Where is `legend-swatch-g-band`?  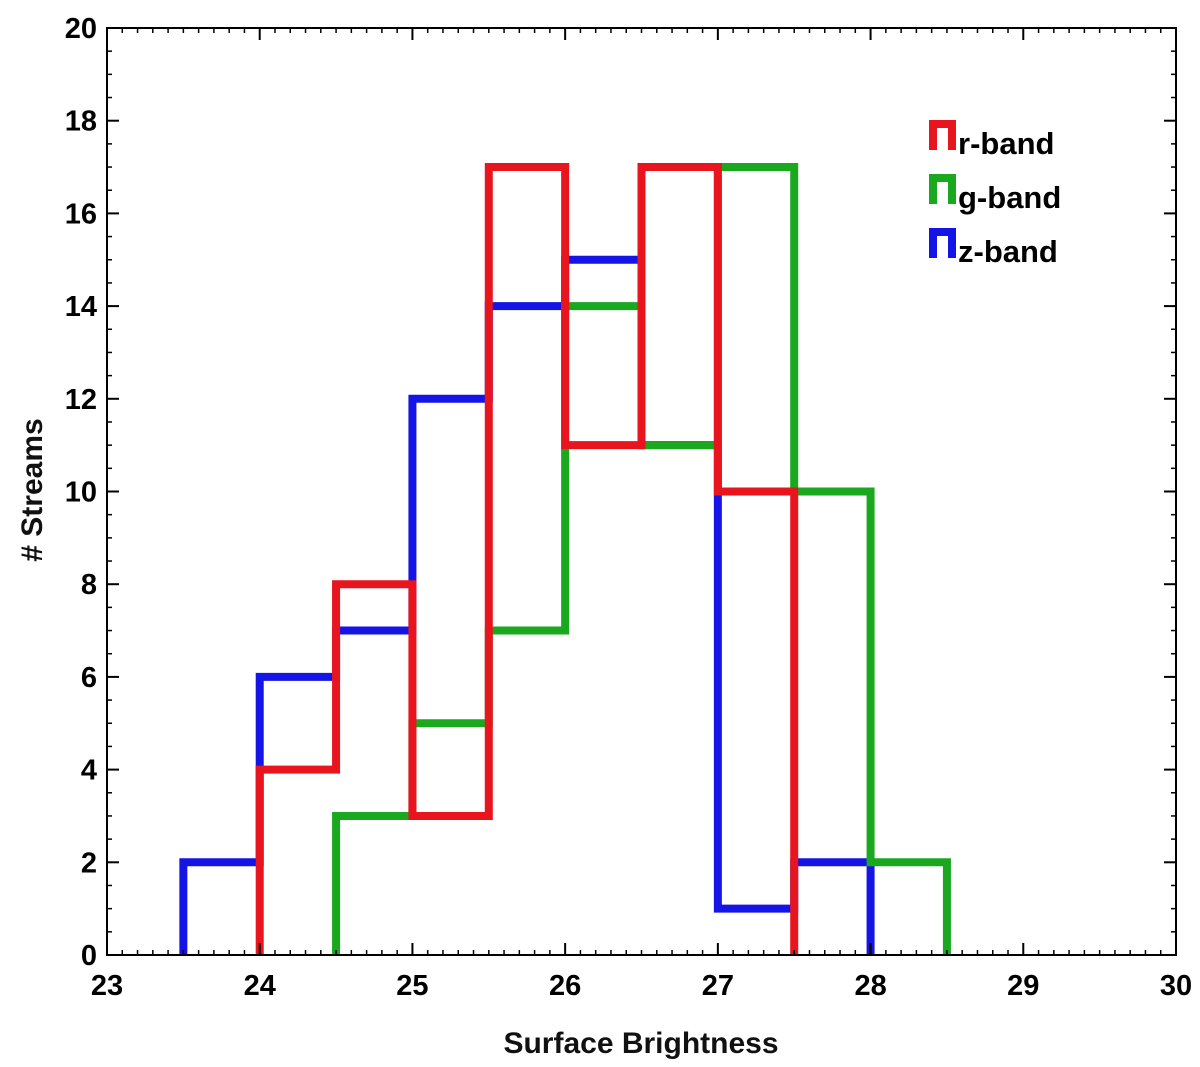 legend-swatch-g-band is located at coordinates (942, 189).